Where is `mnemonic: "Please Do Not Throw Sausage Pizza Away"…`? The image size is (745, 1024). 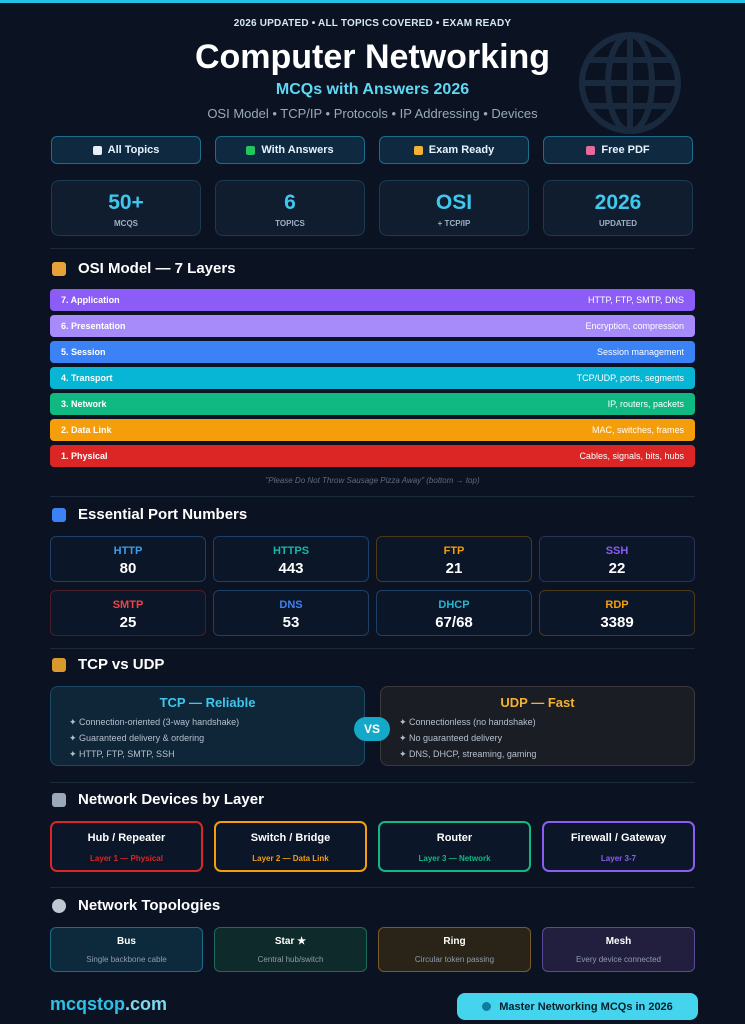 mnemonic: "Please Do Not Throw Sausage Pizza Away"… is located at coordinates (372, 480).